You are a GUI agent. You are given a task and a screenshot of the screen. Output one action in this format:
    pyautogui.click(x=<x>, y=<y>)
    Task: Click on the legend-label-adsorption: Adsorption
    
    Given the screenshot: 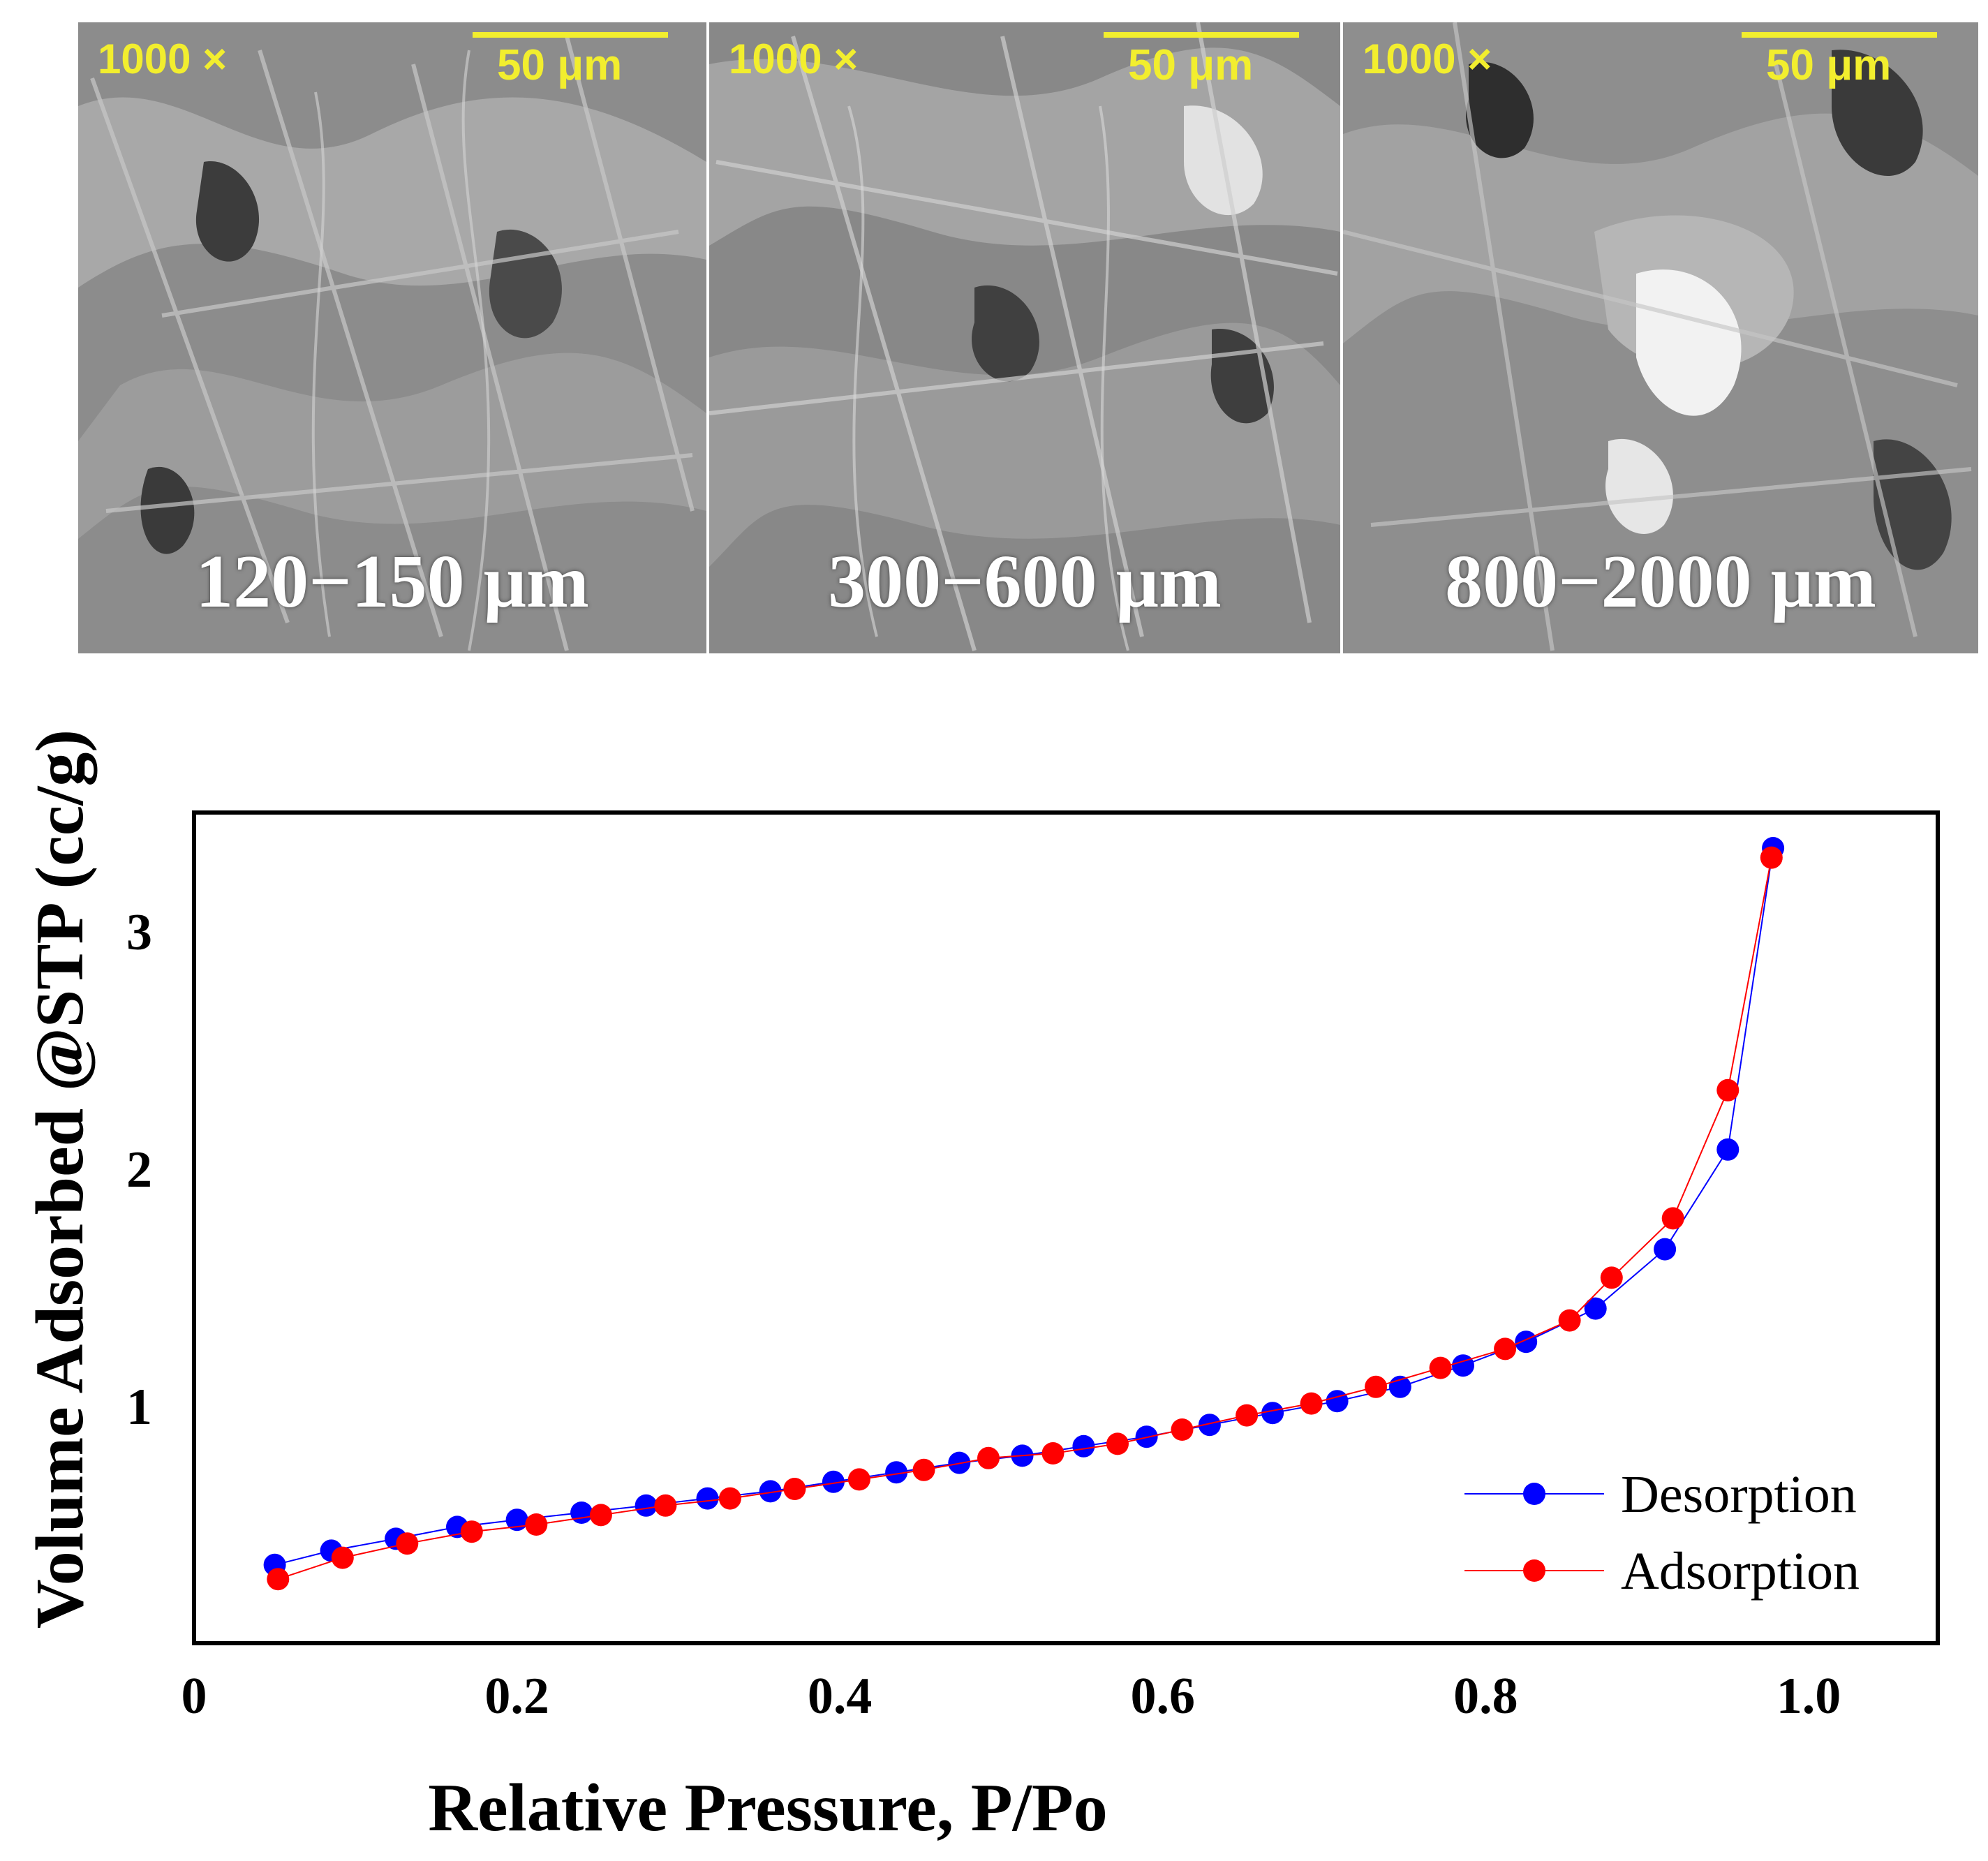 What is the action you would take?
    pyautogui.click(x=1740, y=1571)
    